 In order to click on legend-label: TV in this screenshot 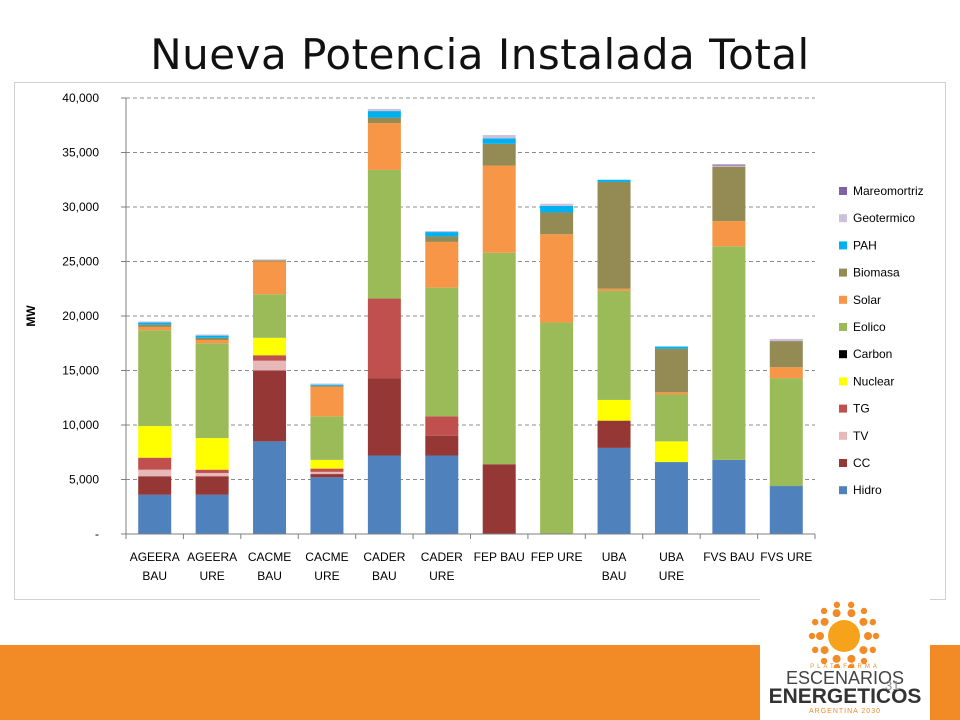, I will do `click(860, 436)`.